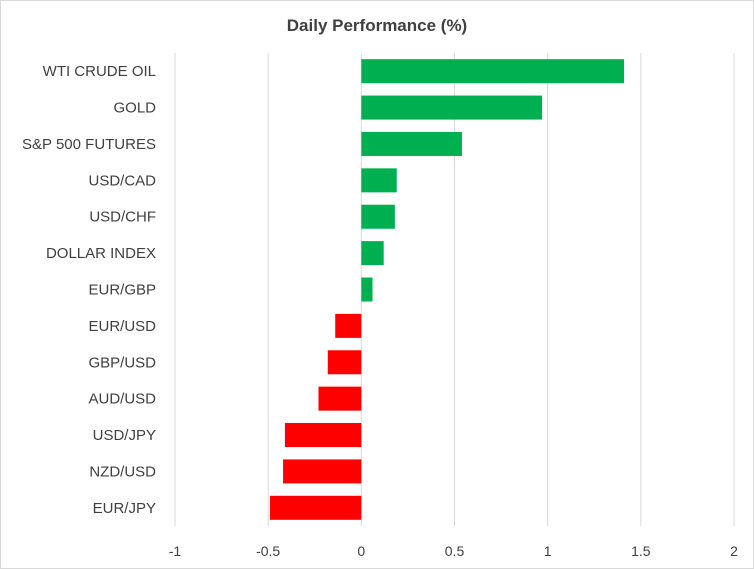 The width and height of the screenshot is (754, 569). Describe the element at coordinates (134, 108) in the screenshot. I see `category-label: GOLD` at that location.